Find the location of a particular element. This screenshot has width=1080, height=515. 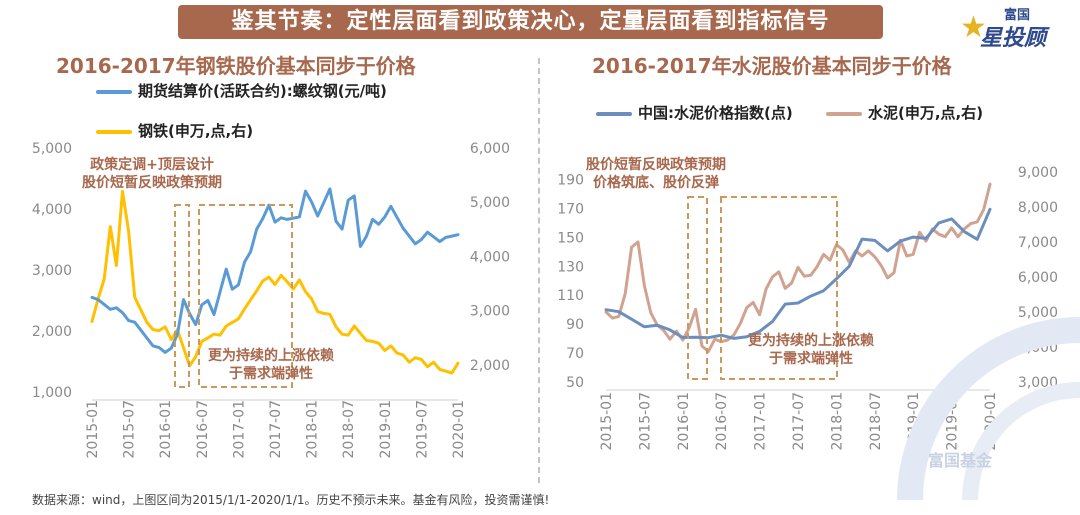

left-legend-steel-stock: 钢铁(申万,点,右) is located at coordinates (174, 130).